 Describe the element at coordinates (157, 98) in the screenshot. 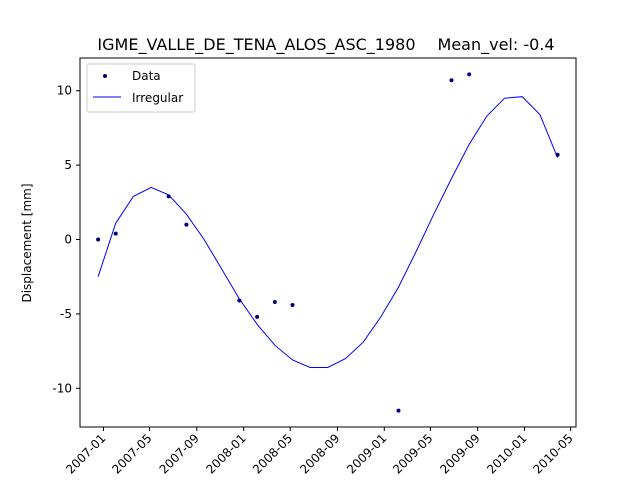

I see `legend-label-irregular: Irregular` at that location.